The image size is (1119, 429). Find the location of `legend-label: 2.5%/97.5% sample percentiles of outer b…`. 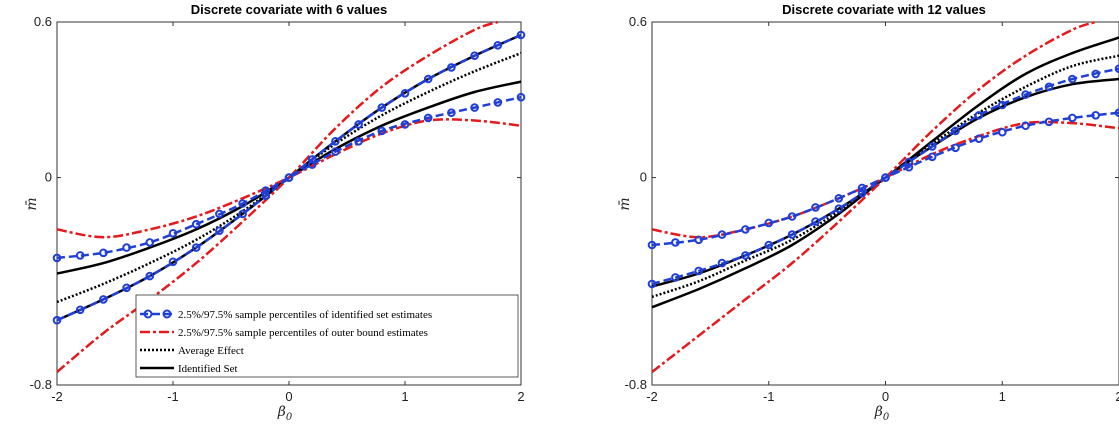

legend-label: 2.5%/97.5% sample percentiles of outer b… is located at coordinates (303, 333).